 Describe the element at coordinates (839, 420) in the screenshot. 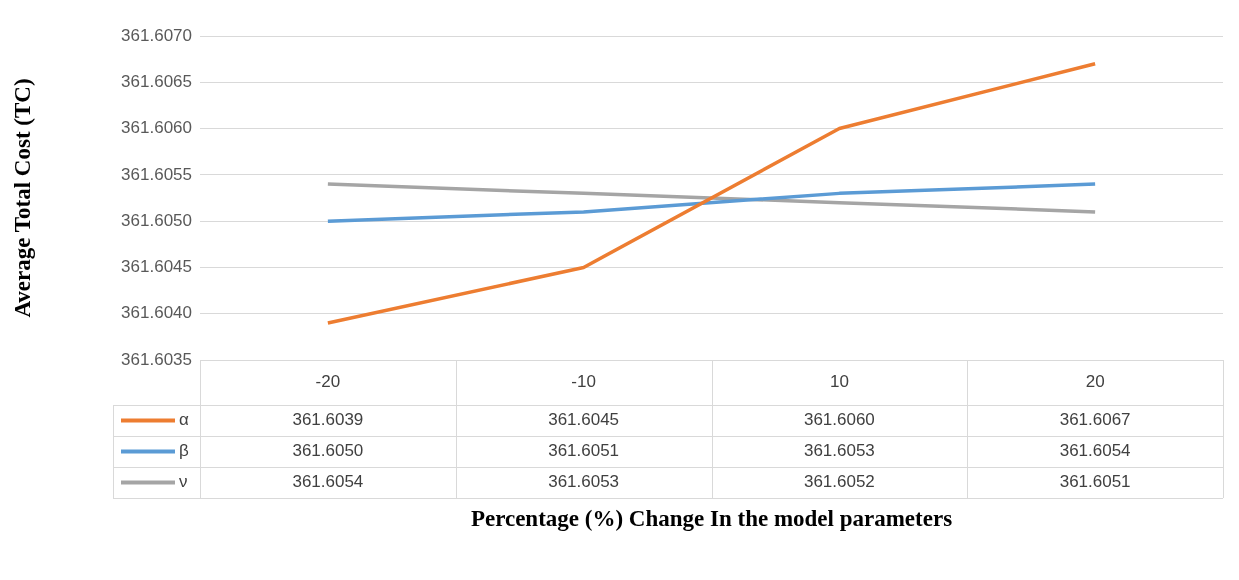

I see `data-label: 361.6060` at that location.